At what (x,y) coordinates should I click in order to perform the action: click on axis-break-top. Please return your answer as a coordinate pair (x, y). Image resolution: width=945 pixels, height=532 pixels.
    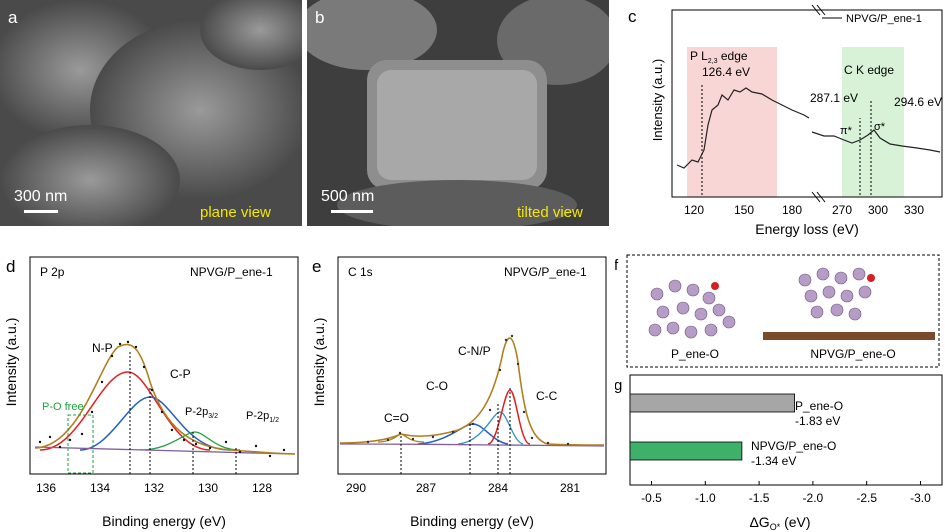
    Looking at the image, I should click on (816, 10).